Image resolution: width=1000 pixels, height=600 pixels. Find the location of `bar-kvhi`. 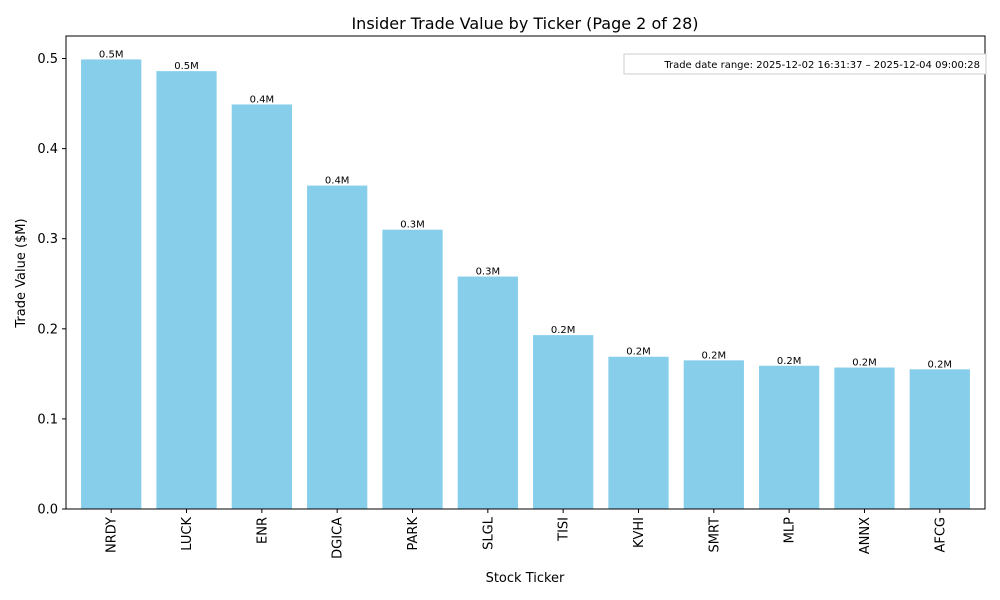

bar-kvhi is located at coordinates (638, 432).